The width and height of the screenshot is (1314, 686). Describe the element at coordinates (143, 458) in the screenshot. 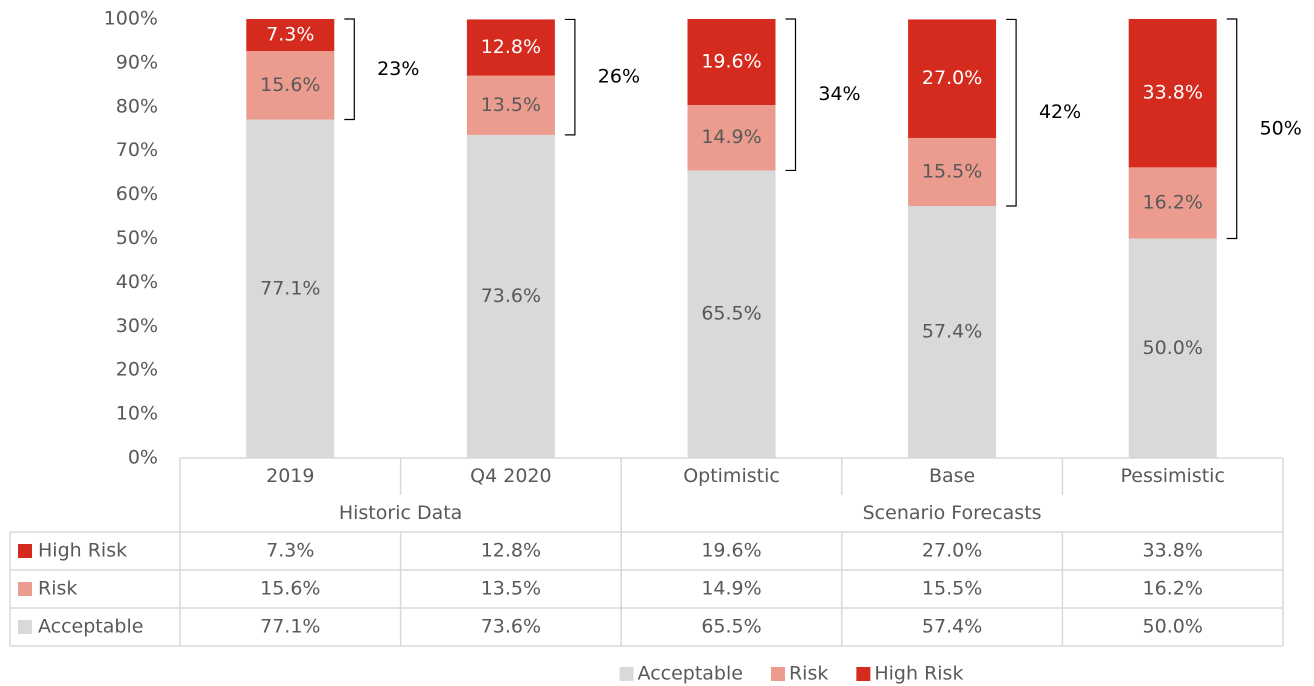

I see `y-tick-label: 0%` at that location.